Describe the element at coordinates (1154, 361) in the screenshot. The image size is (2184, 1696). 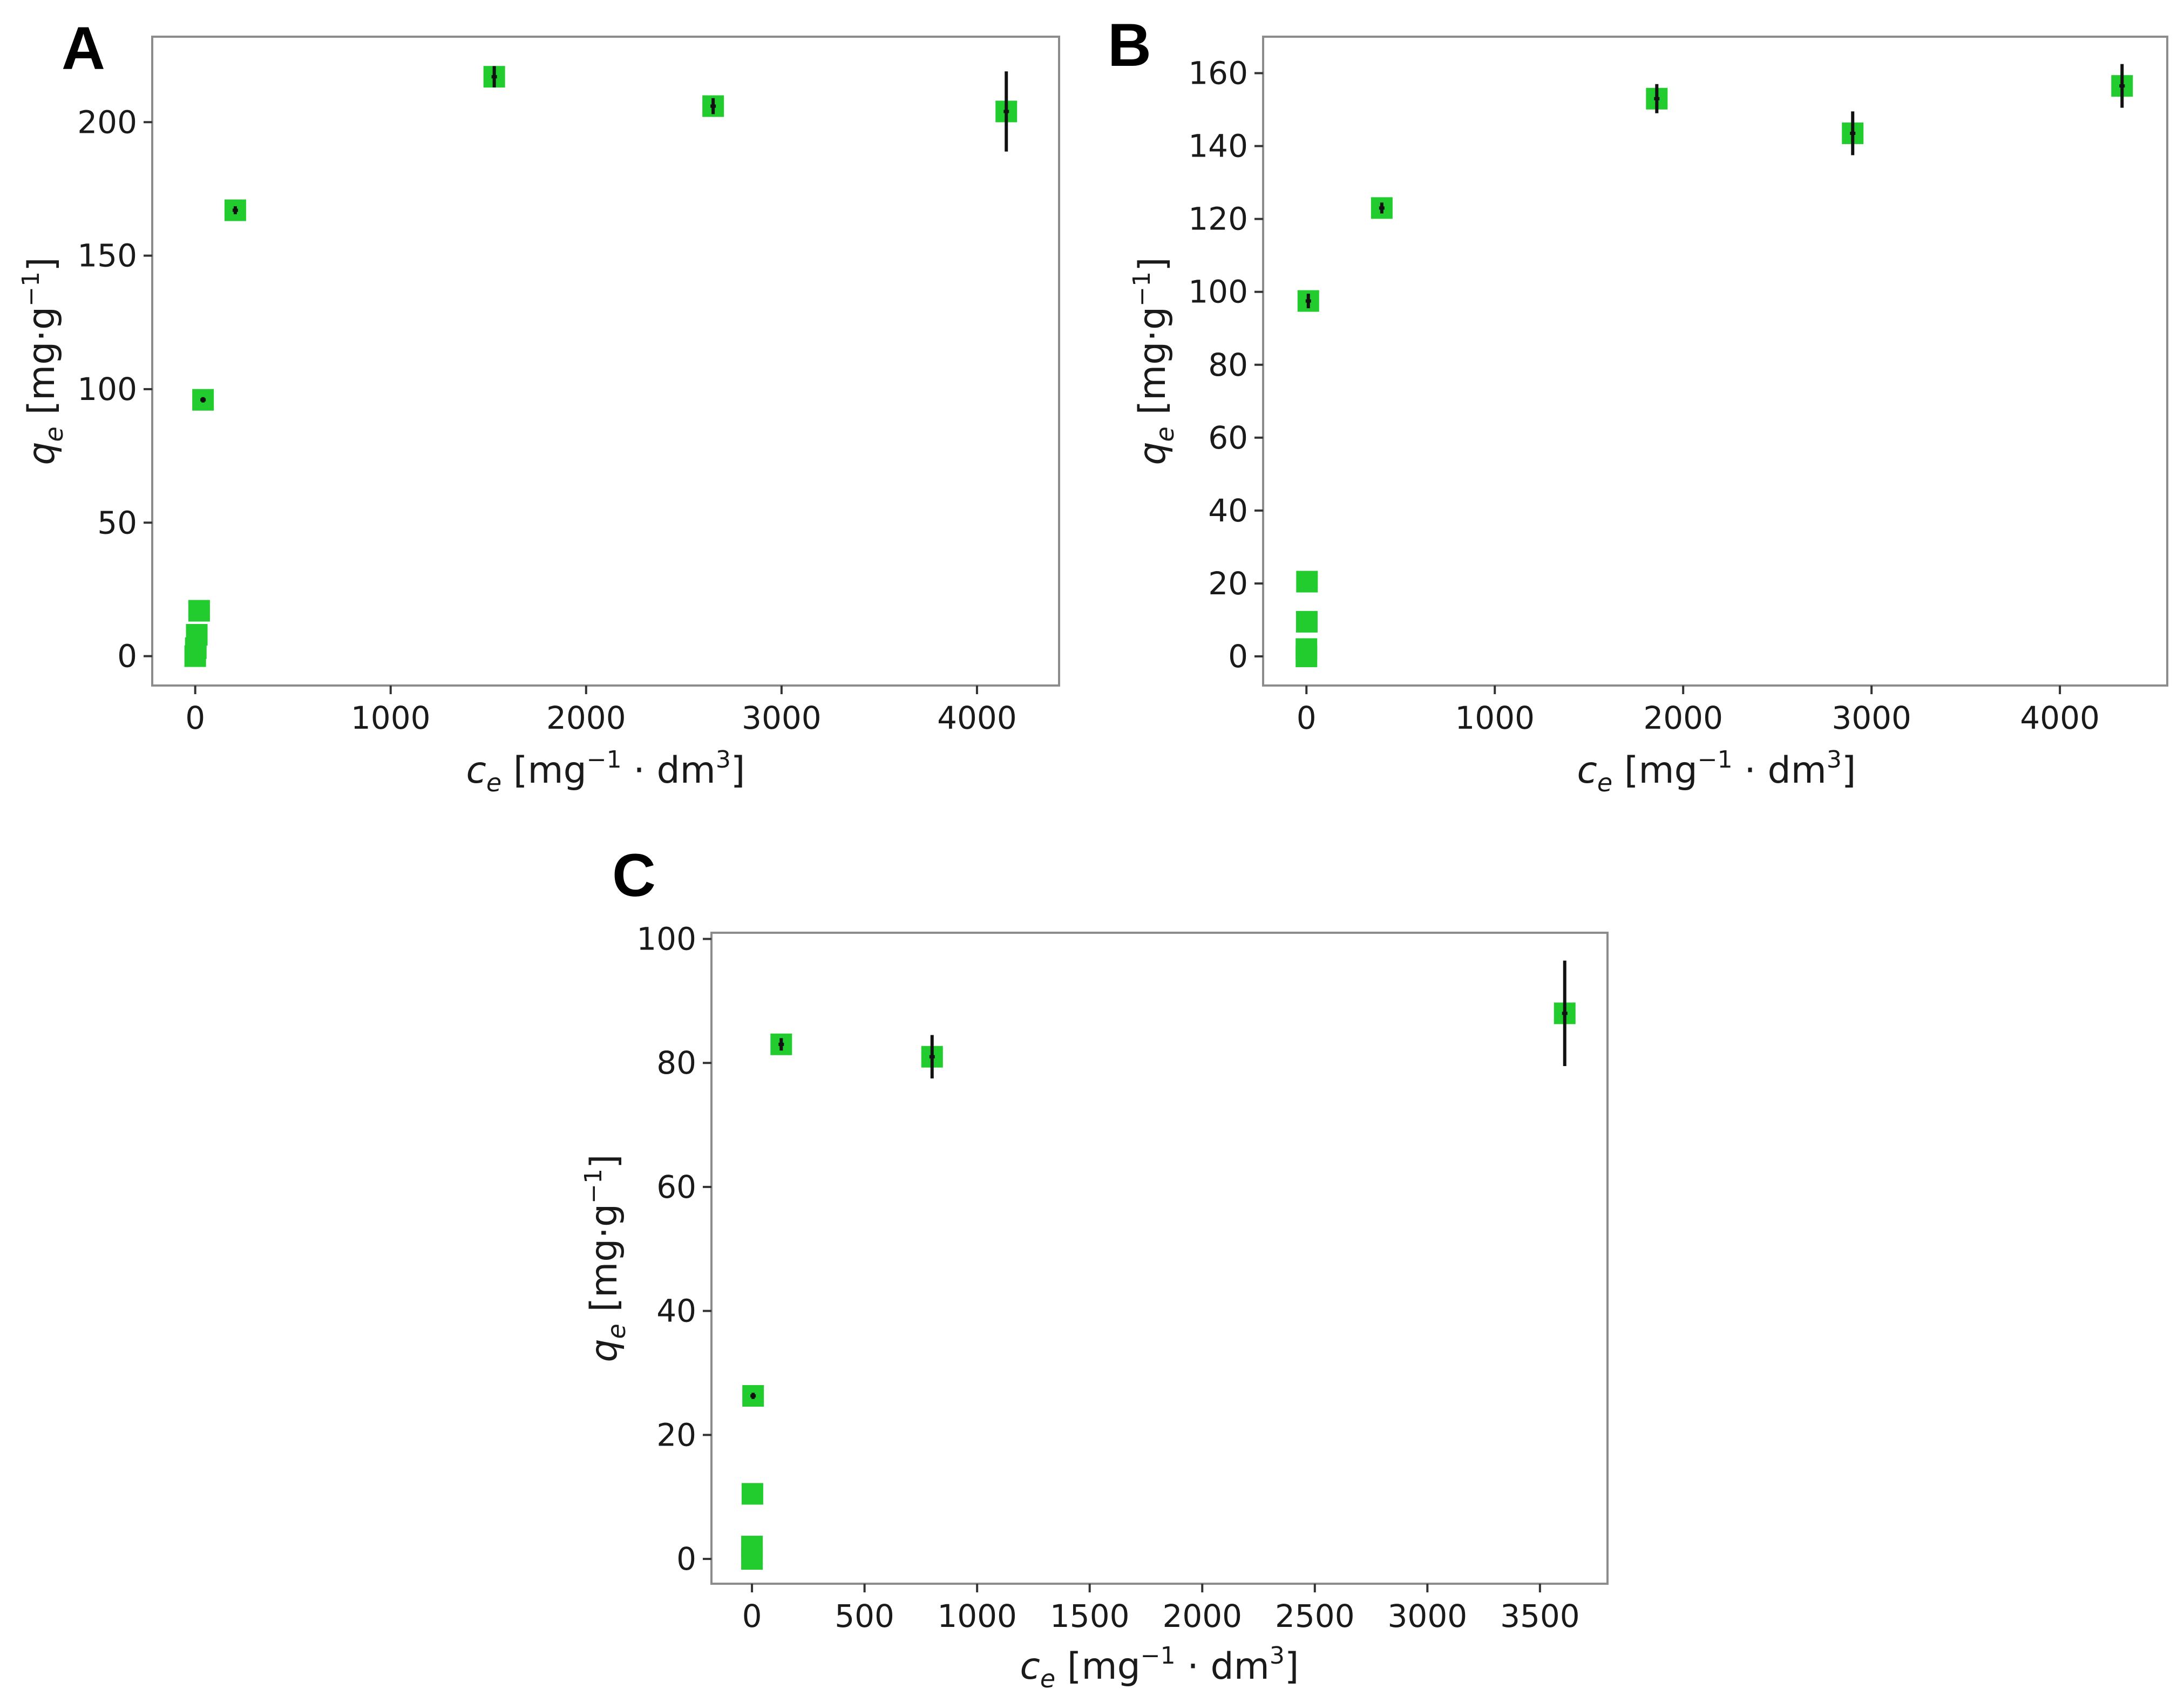
I see `y-axis-title-b: qe [mg·g−1]` at that location.